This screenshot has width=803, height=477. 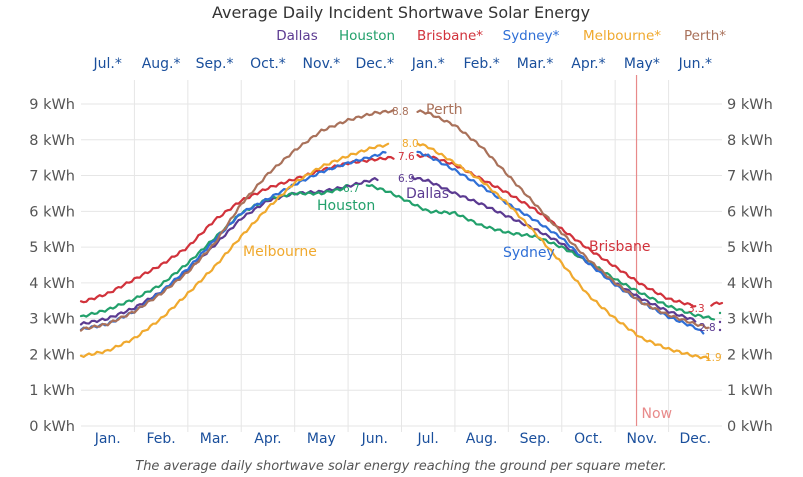 What do you see at coordinates (696, 439) in the screenshot?
I see `x-tick-label: Dec.` at bounding box center [696, 439].